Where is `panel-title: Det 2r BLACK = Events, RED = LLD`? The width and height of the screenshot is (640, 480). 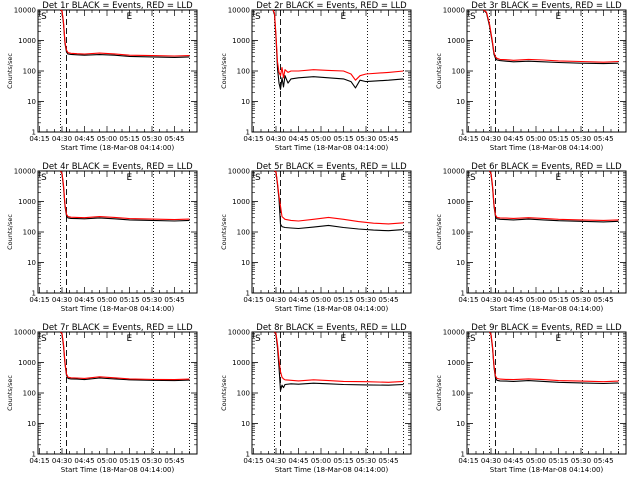
panel-title: Det 2r BLACK = Events, RED = LLD is located at coordinates (331, 6).